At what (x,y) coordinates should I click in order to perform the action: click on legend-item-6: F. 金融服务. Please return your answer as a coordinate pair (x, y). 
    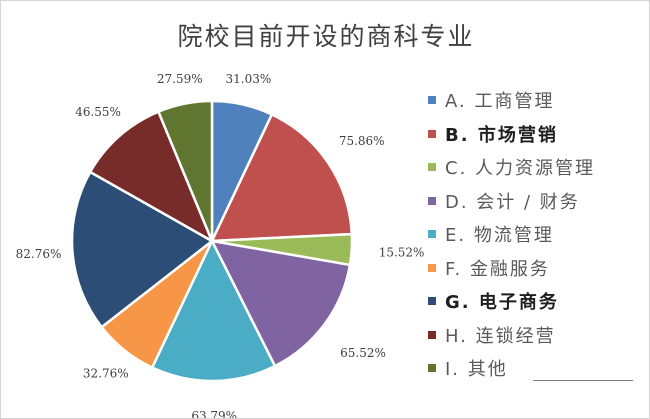
    Looking at the image, I should click on (536, 270).